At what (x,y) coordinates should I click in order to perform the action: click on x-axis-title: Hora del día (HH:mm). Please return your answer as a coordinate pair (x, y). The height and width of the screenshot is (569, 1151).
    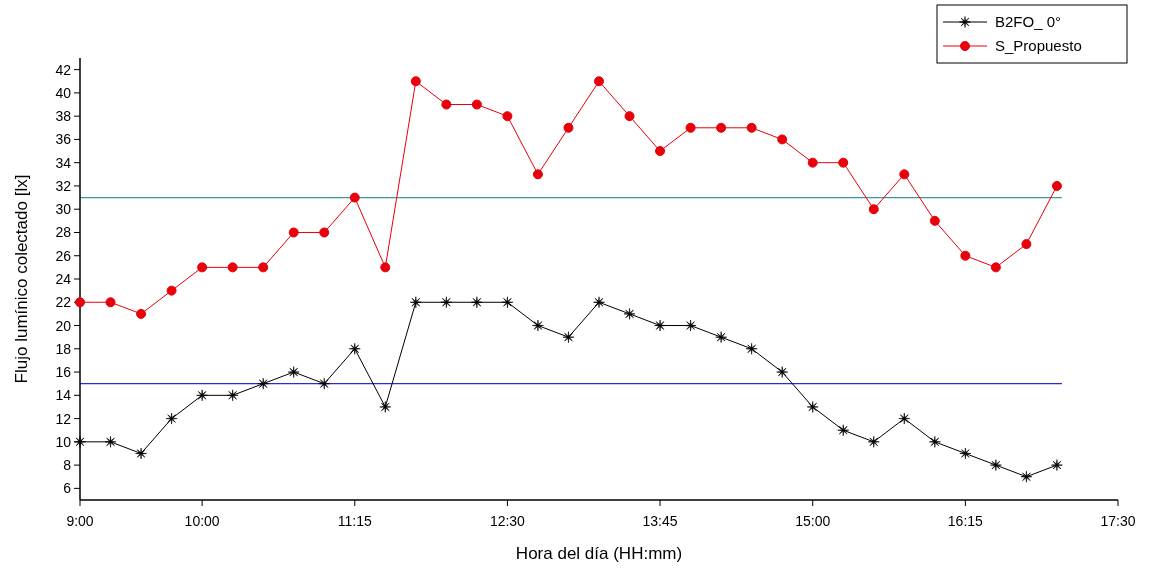
    Looking at the image, I should click on (599, 553).